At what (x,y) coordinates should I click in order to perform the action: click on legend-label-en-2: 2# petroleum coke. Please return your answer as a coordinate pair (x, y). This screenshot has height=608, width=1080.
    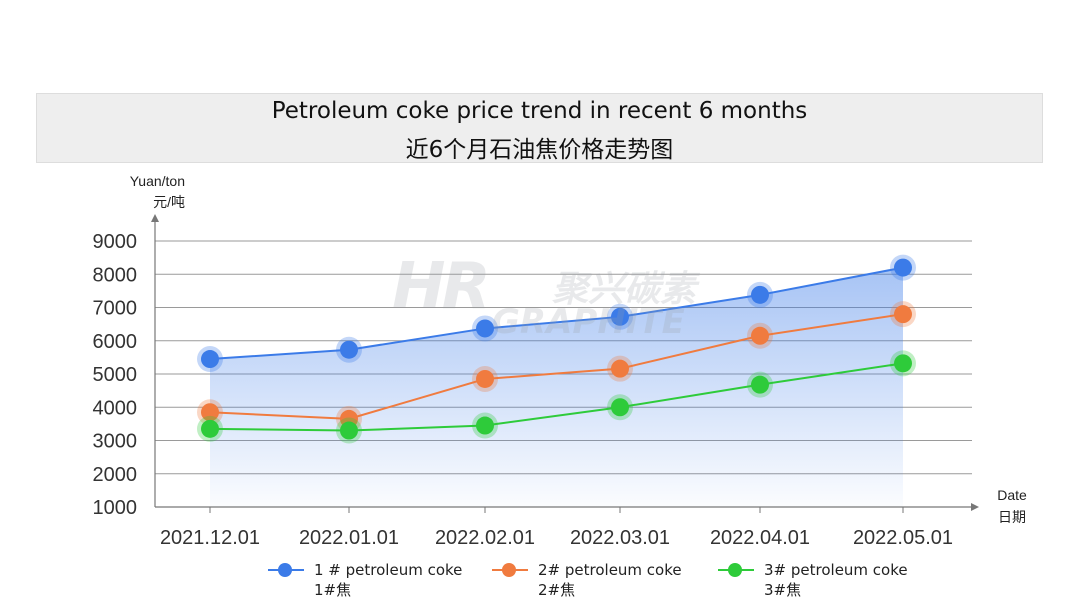
    Looking at the image, I should click on (610, 570).